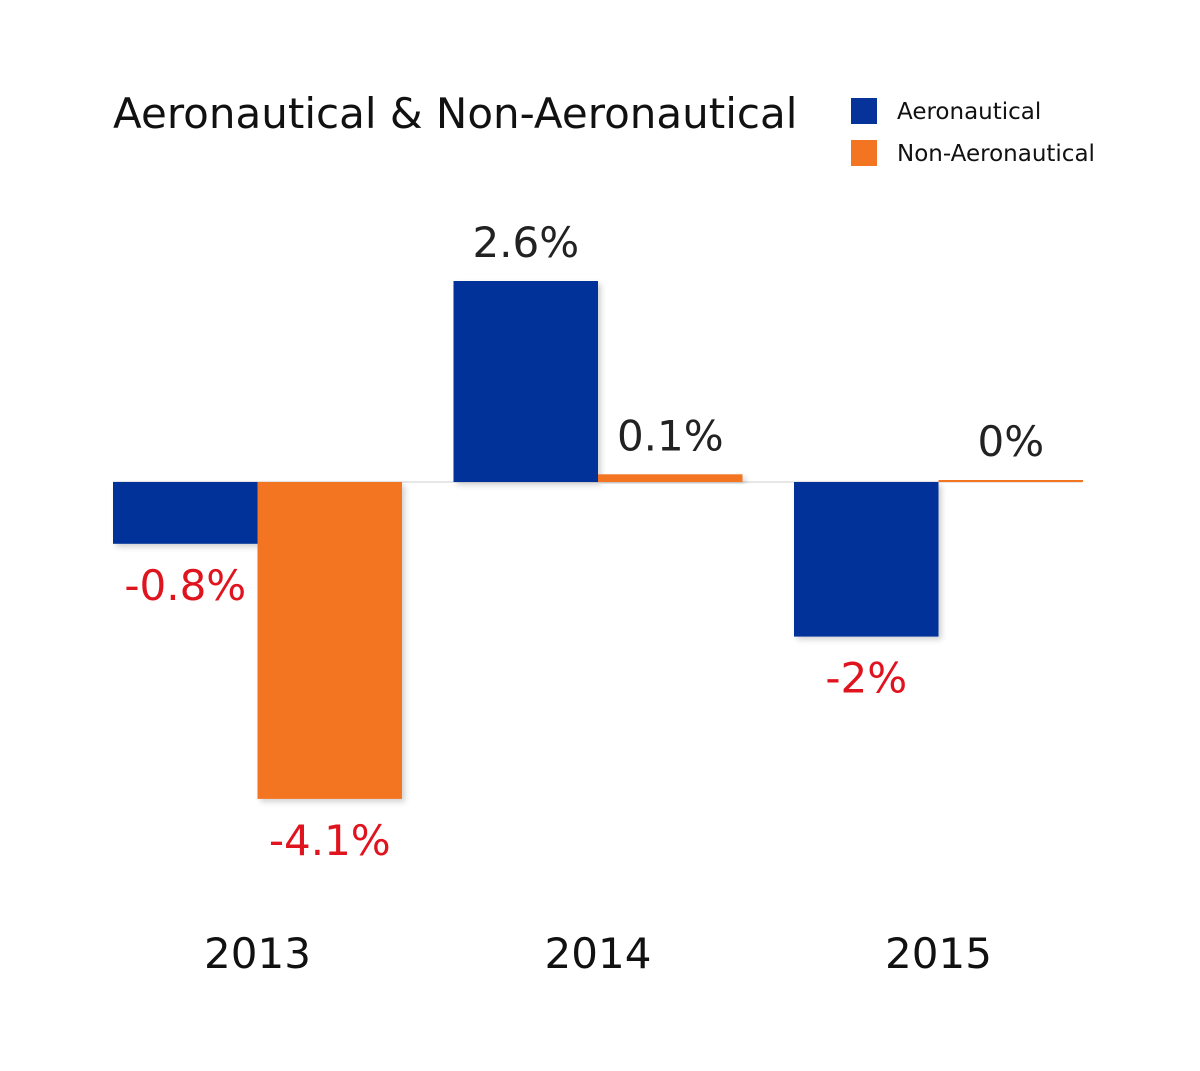  I want to click on legend-label-non-aeronautical: Non-Aeronautical, so click(996, 154).